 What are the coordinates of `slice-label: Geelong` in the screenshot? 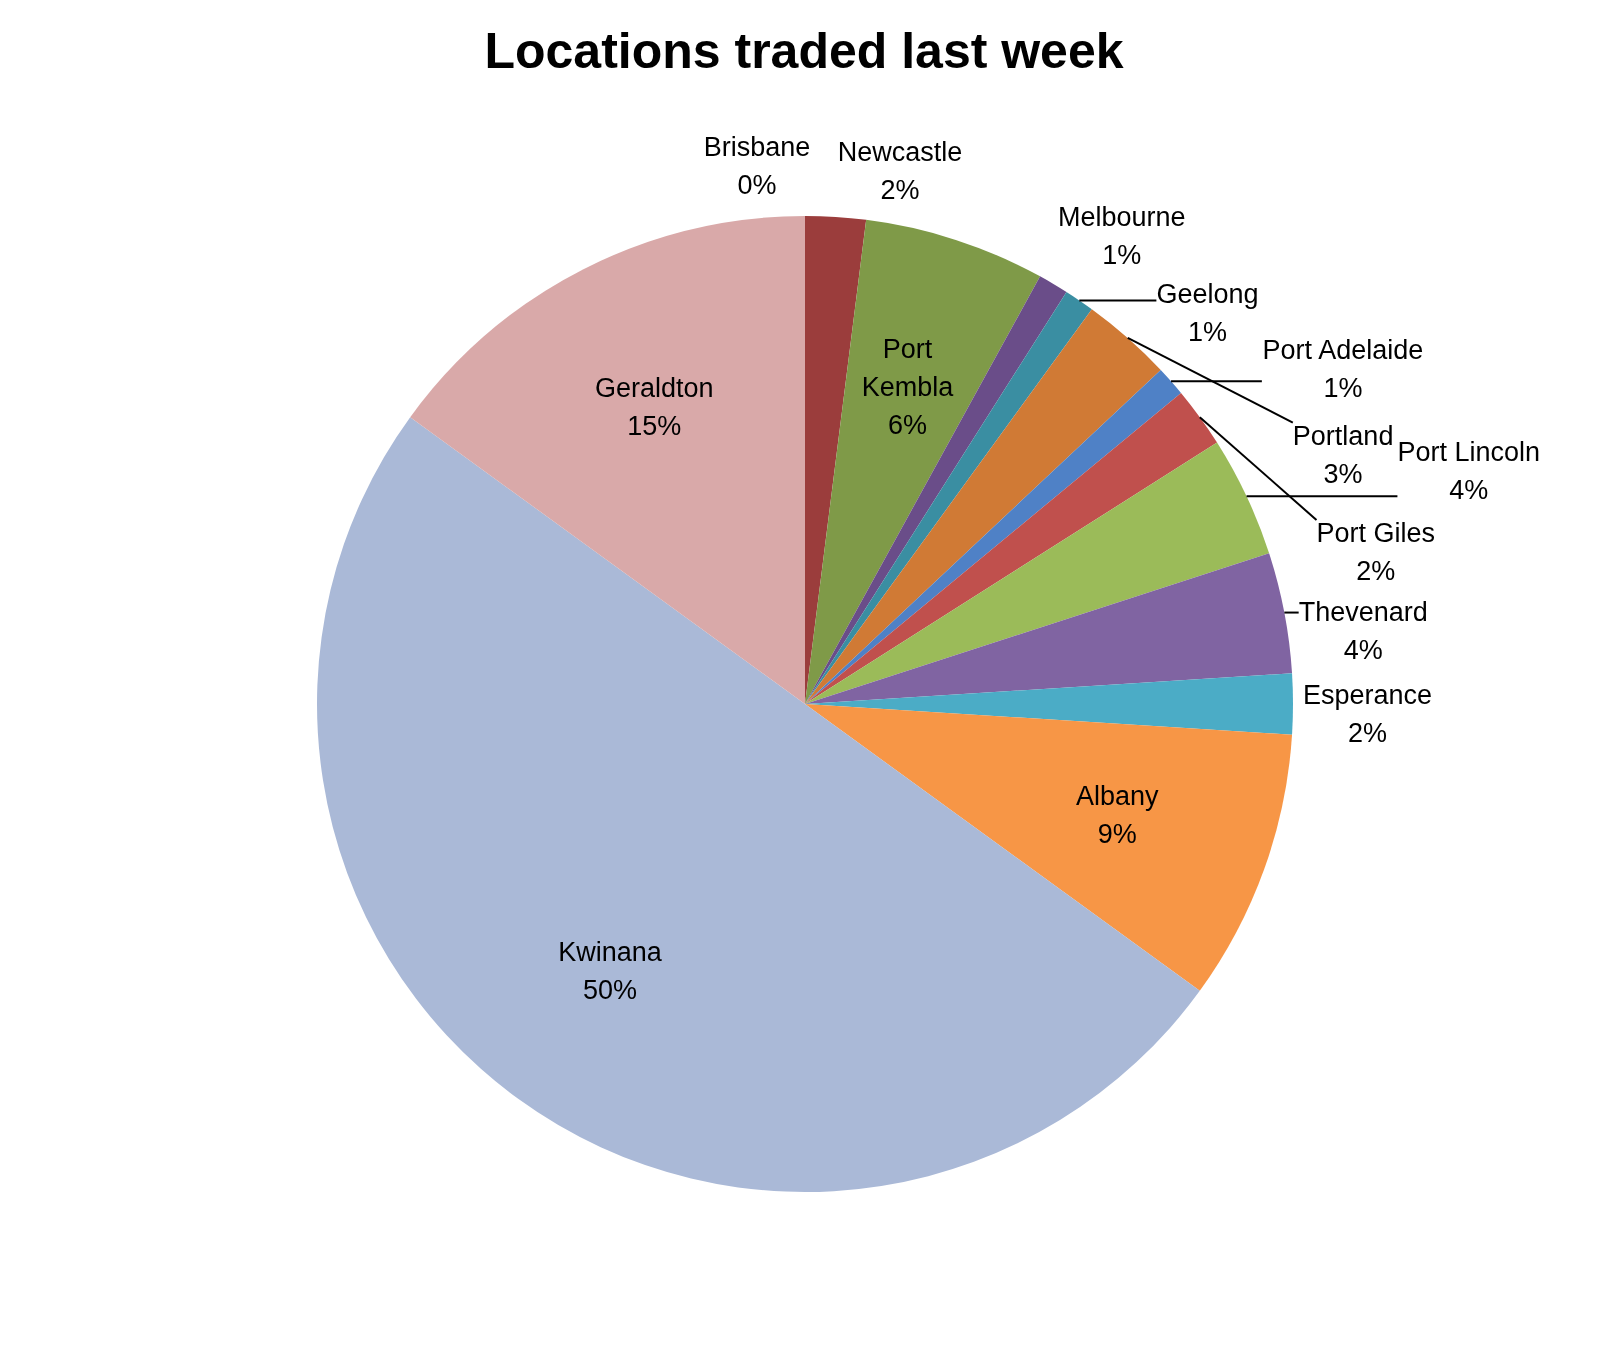 It's located at (1207, 294).